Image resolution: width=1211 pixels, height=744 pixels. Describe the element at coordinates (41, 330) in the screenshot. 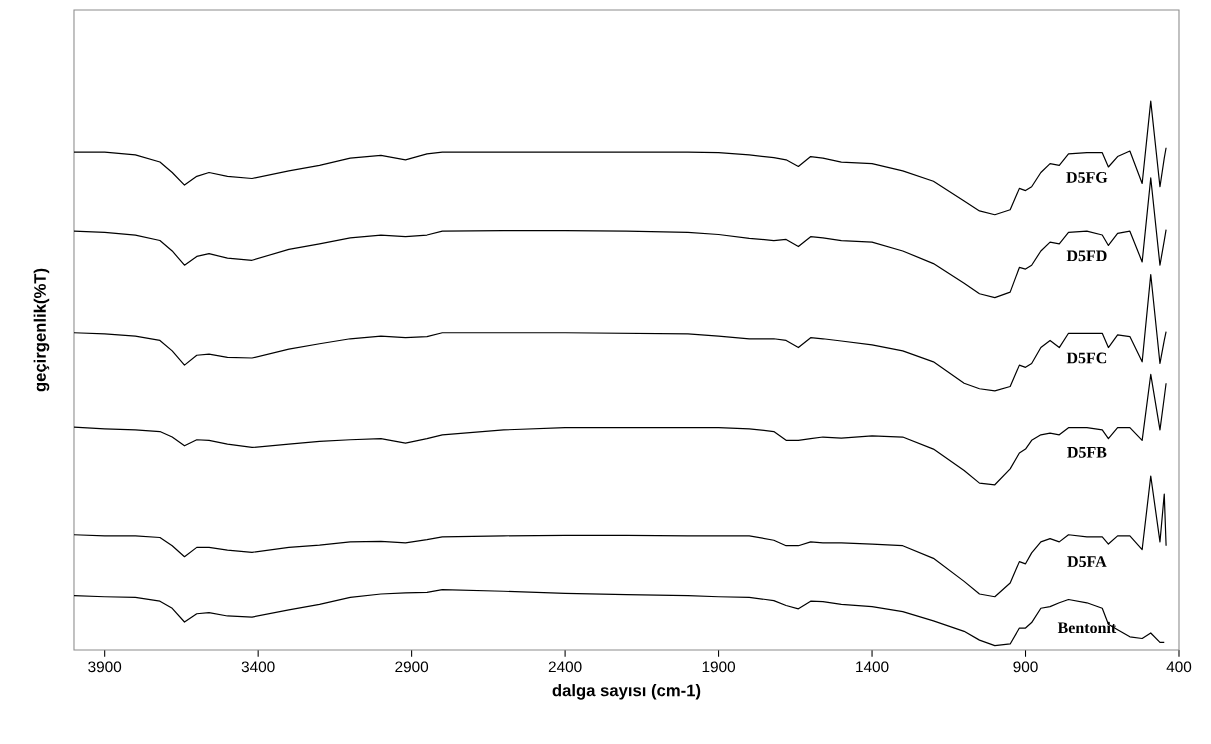

I see `y-axis-title: geçirgenlik(%T)` at that location.